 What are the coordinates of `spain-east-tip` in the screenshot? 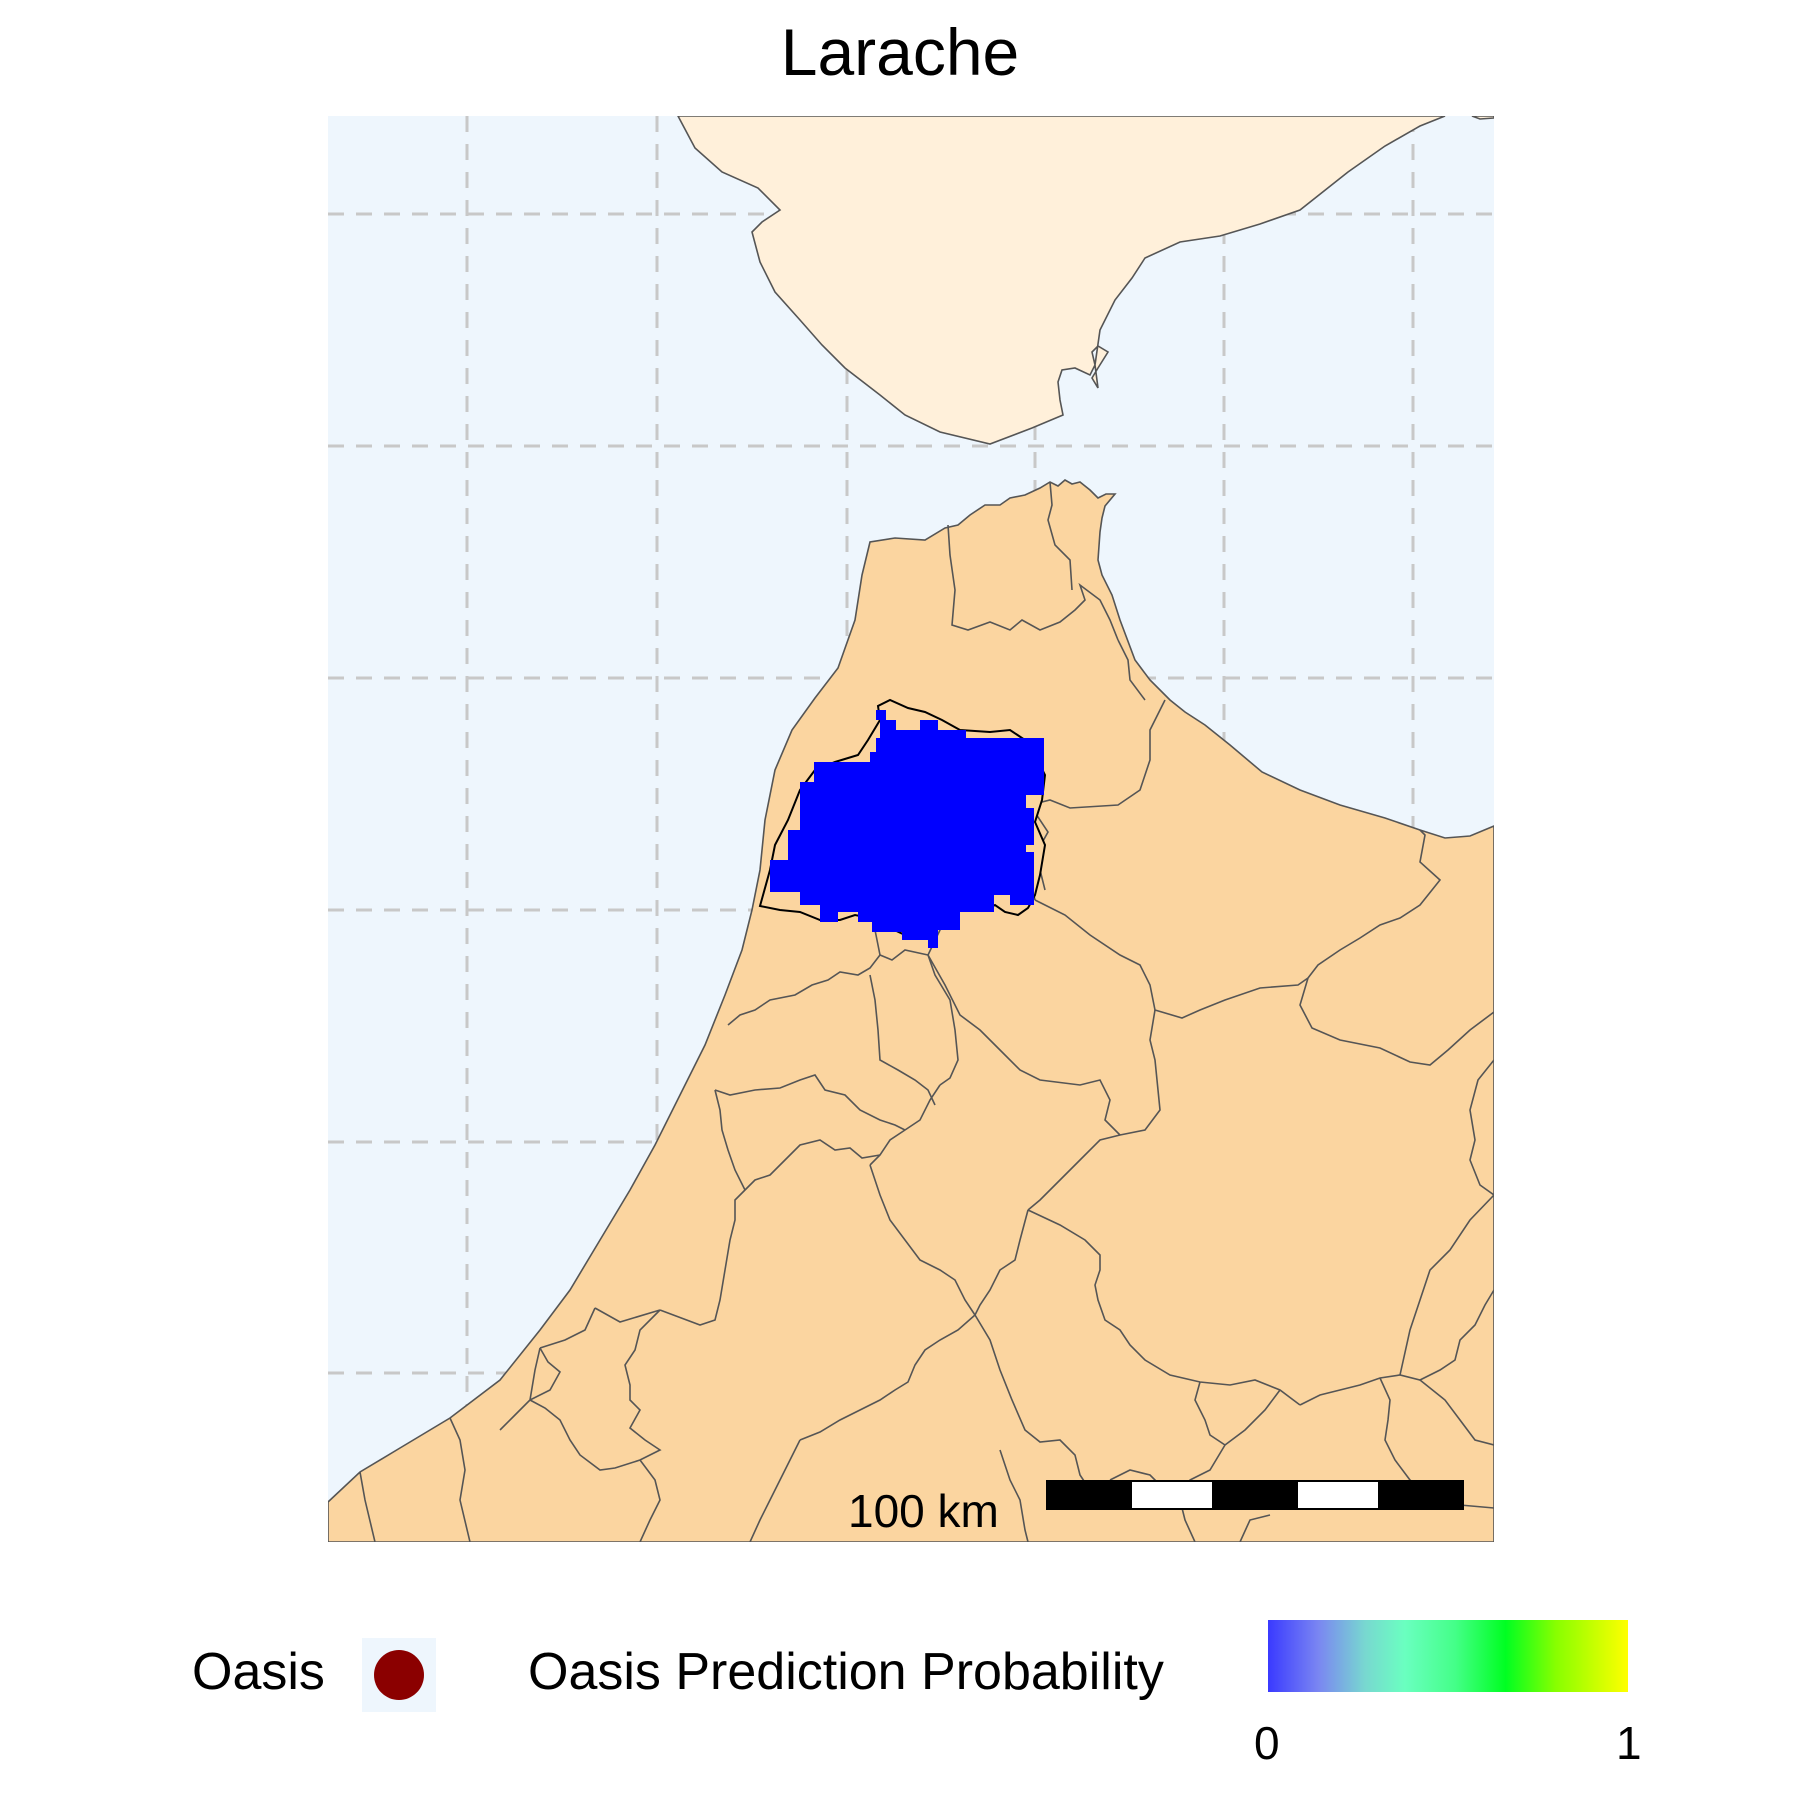 It's located at (1482, 118).